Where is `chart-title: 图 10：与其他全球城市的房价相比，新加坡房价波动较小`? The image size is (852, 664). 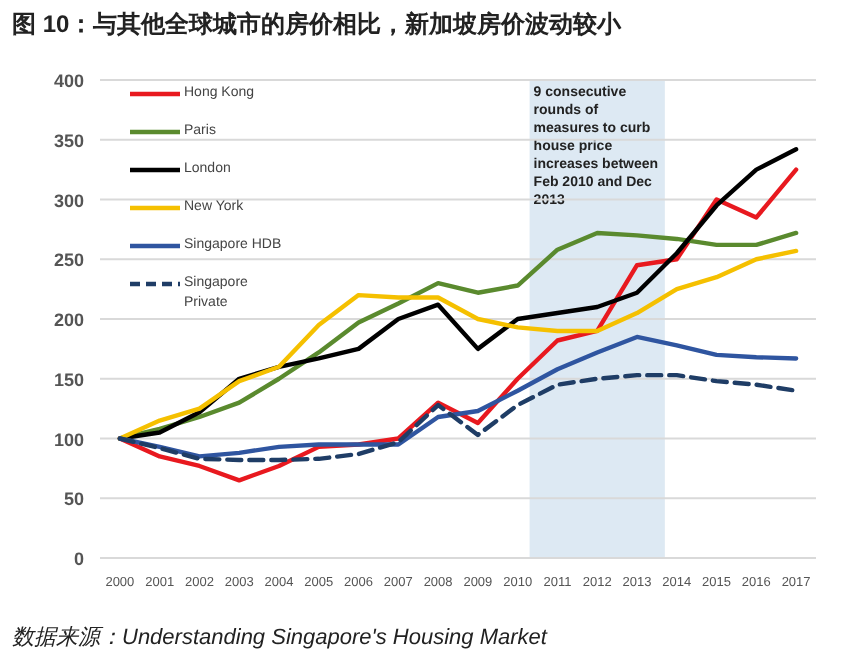 chart-title: 图 10：与其他全球城市的房价相比，新加坡房价波动较小 is located at coordinates (318, 24).